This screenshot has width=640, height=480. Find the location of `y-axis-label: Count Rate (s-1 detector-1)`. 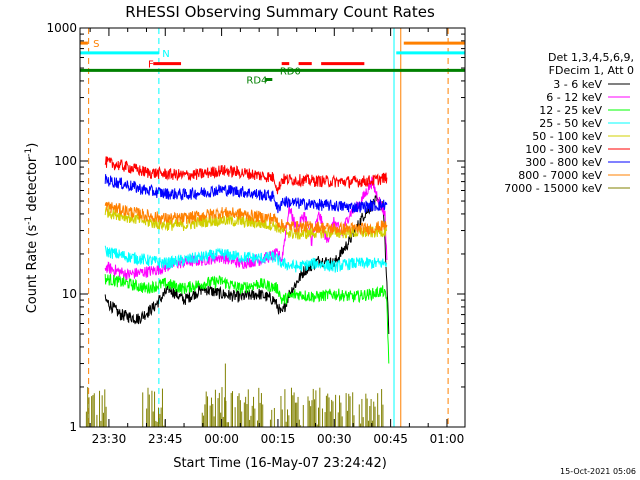

y-axis-label: Count Rate (s-1 detector-1) is located at coordinates (32, 228).